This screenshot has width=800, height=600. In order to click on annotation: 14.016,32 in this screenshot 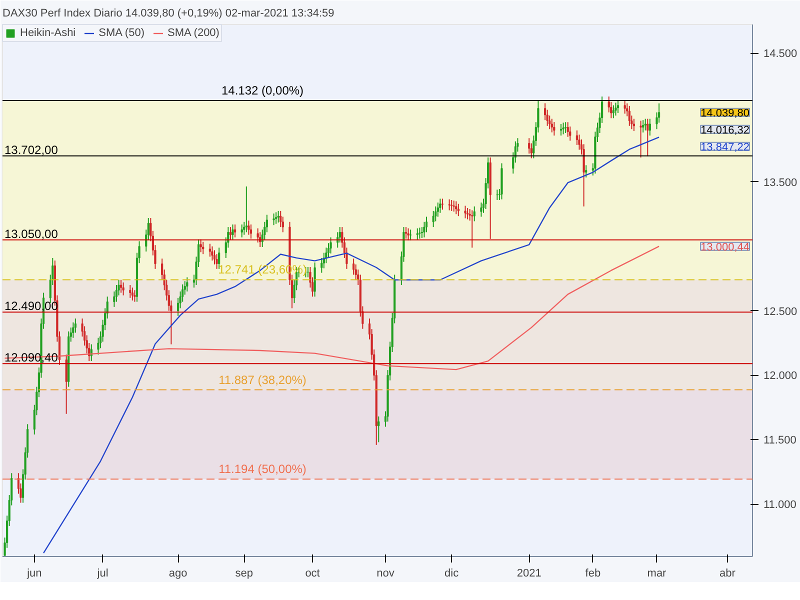, I will do `click(725, 130)`.